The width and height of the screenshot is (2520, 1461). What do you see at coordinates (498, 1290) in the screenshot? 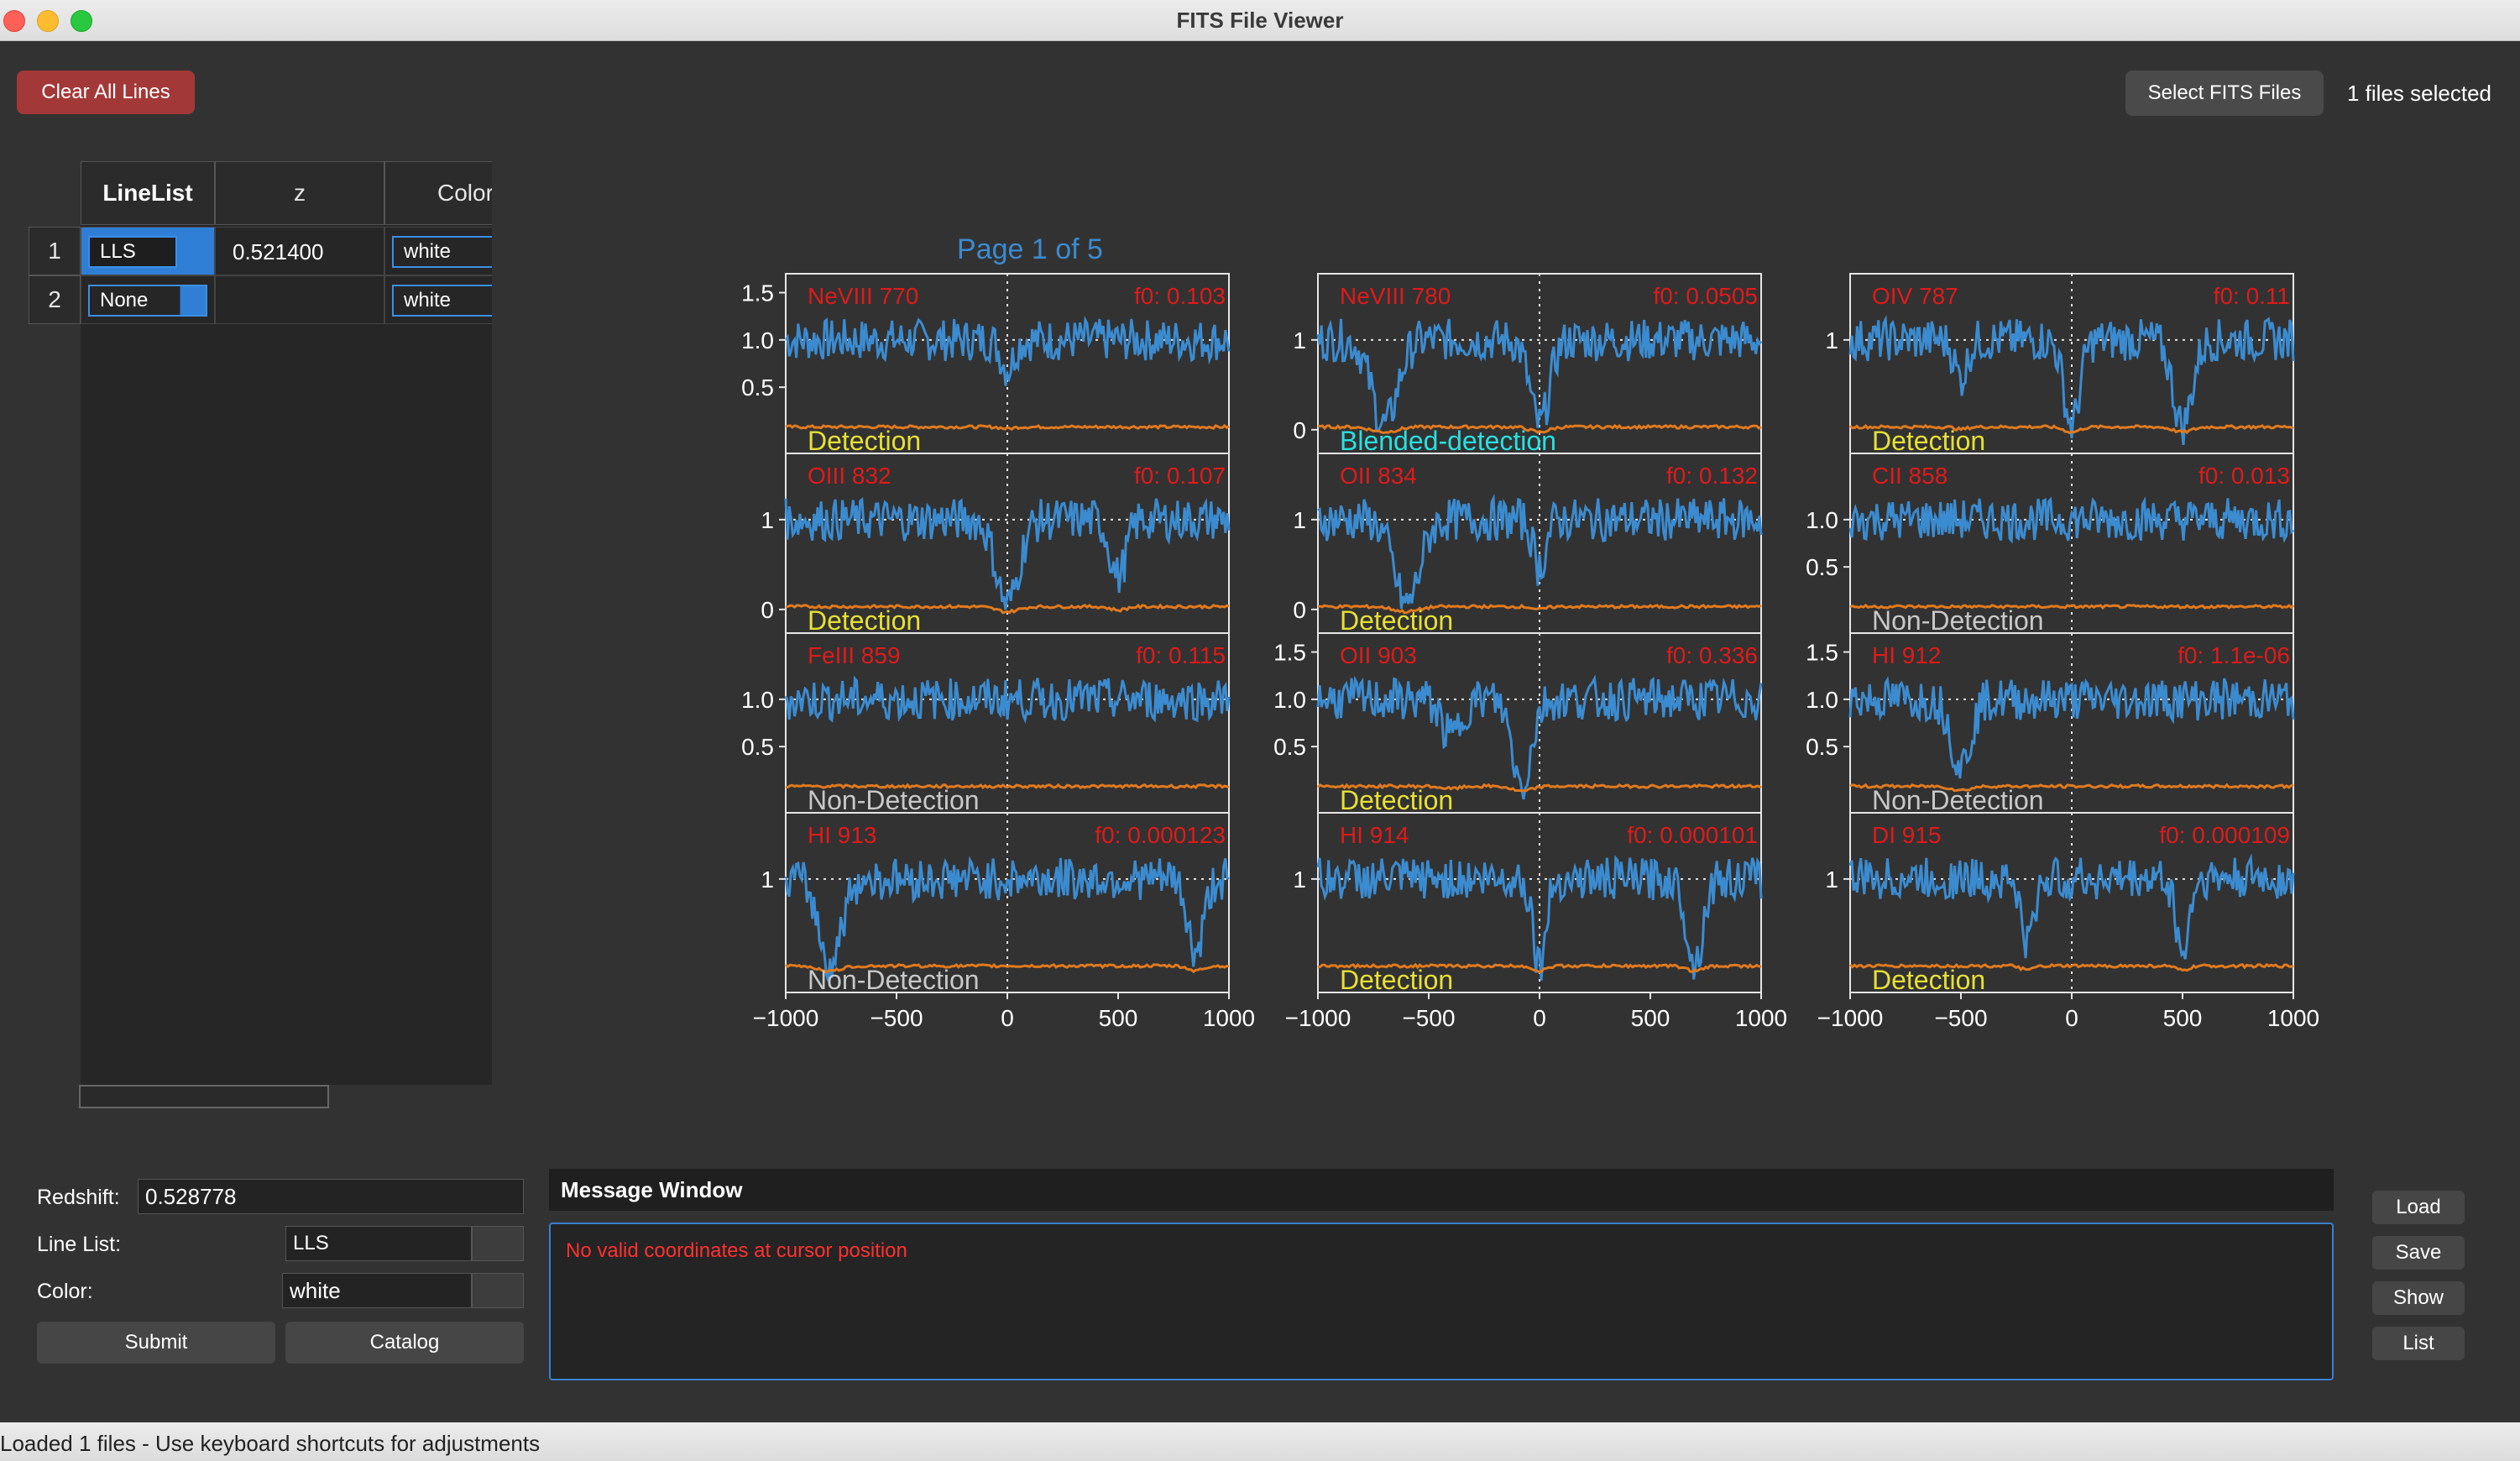
I see `color-dropdown-arrow` at bounding box center [498, 1290].